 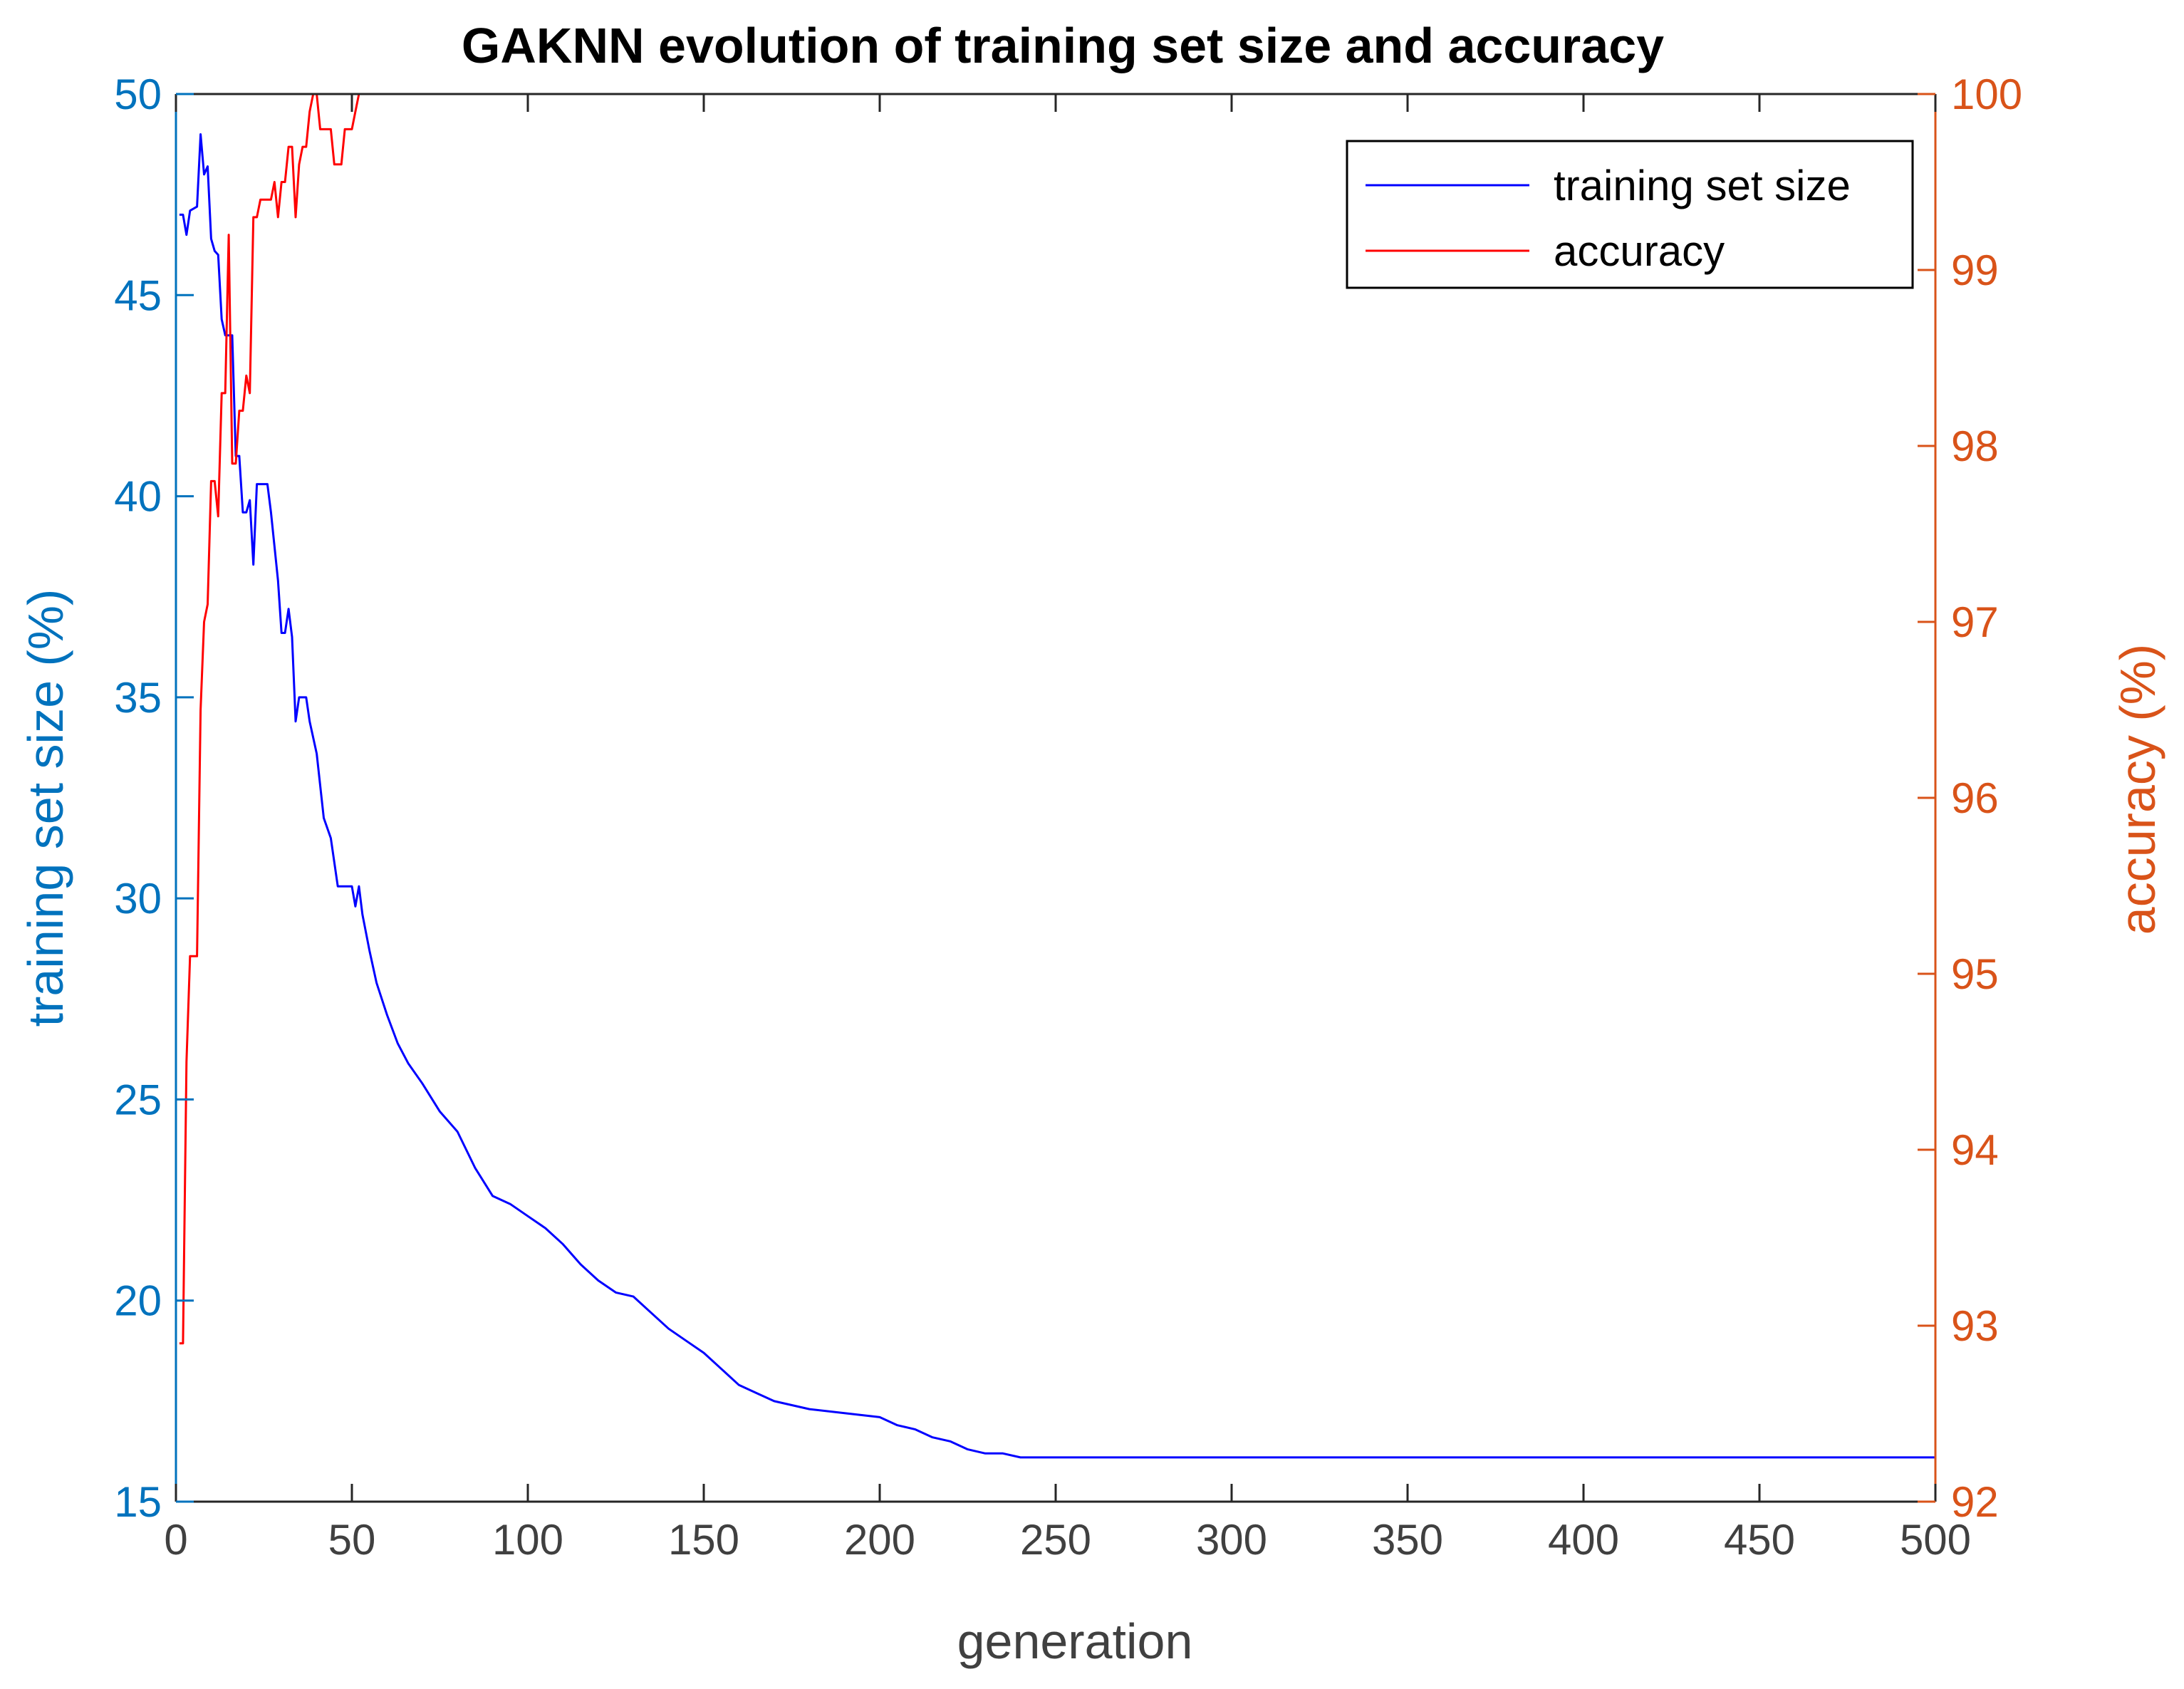 I want to click on y-tick-label-left: 35, so click(x=138, y=698).